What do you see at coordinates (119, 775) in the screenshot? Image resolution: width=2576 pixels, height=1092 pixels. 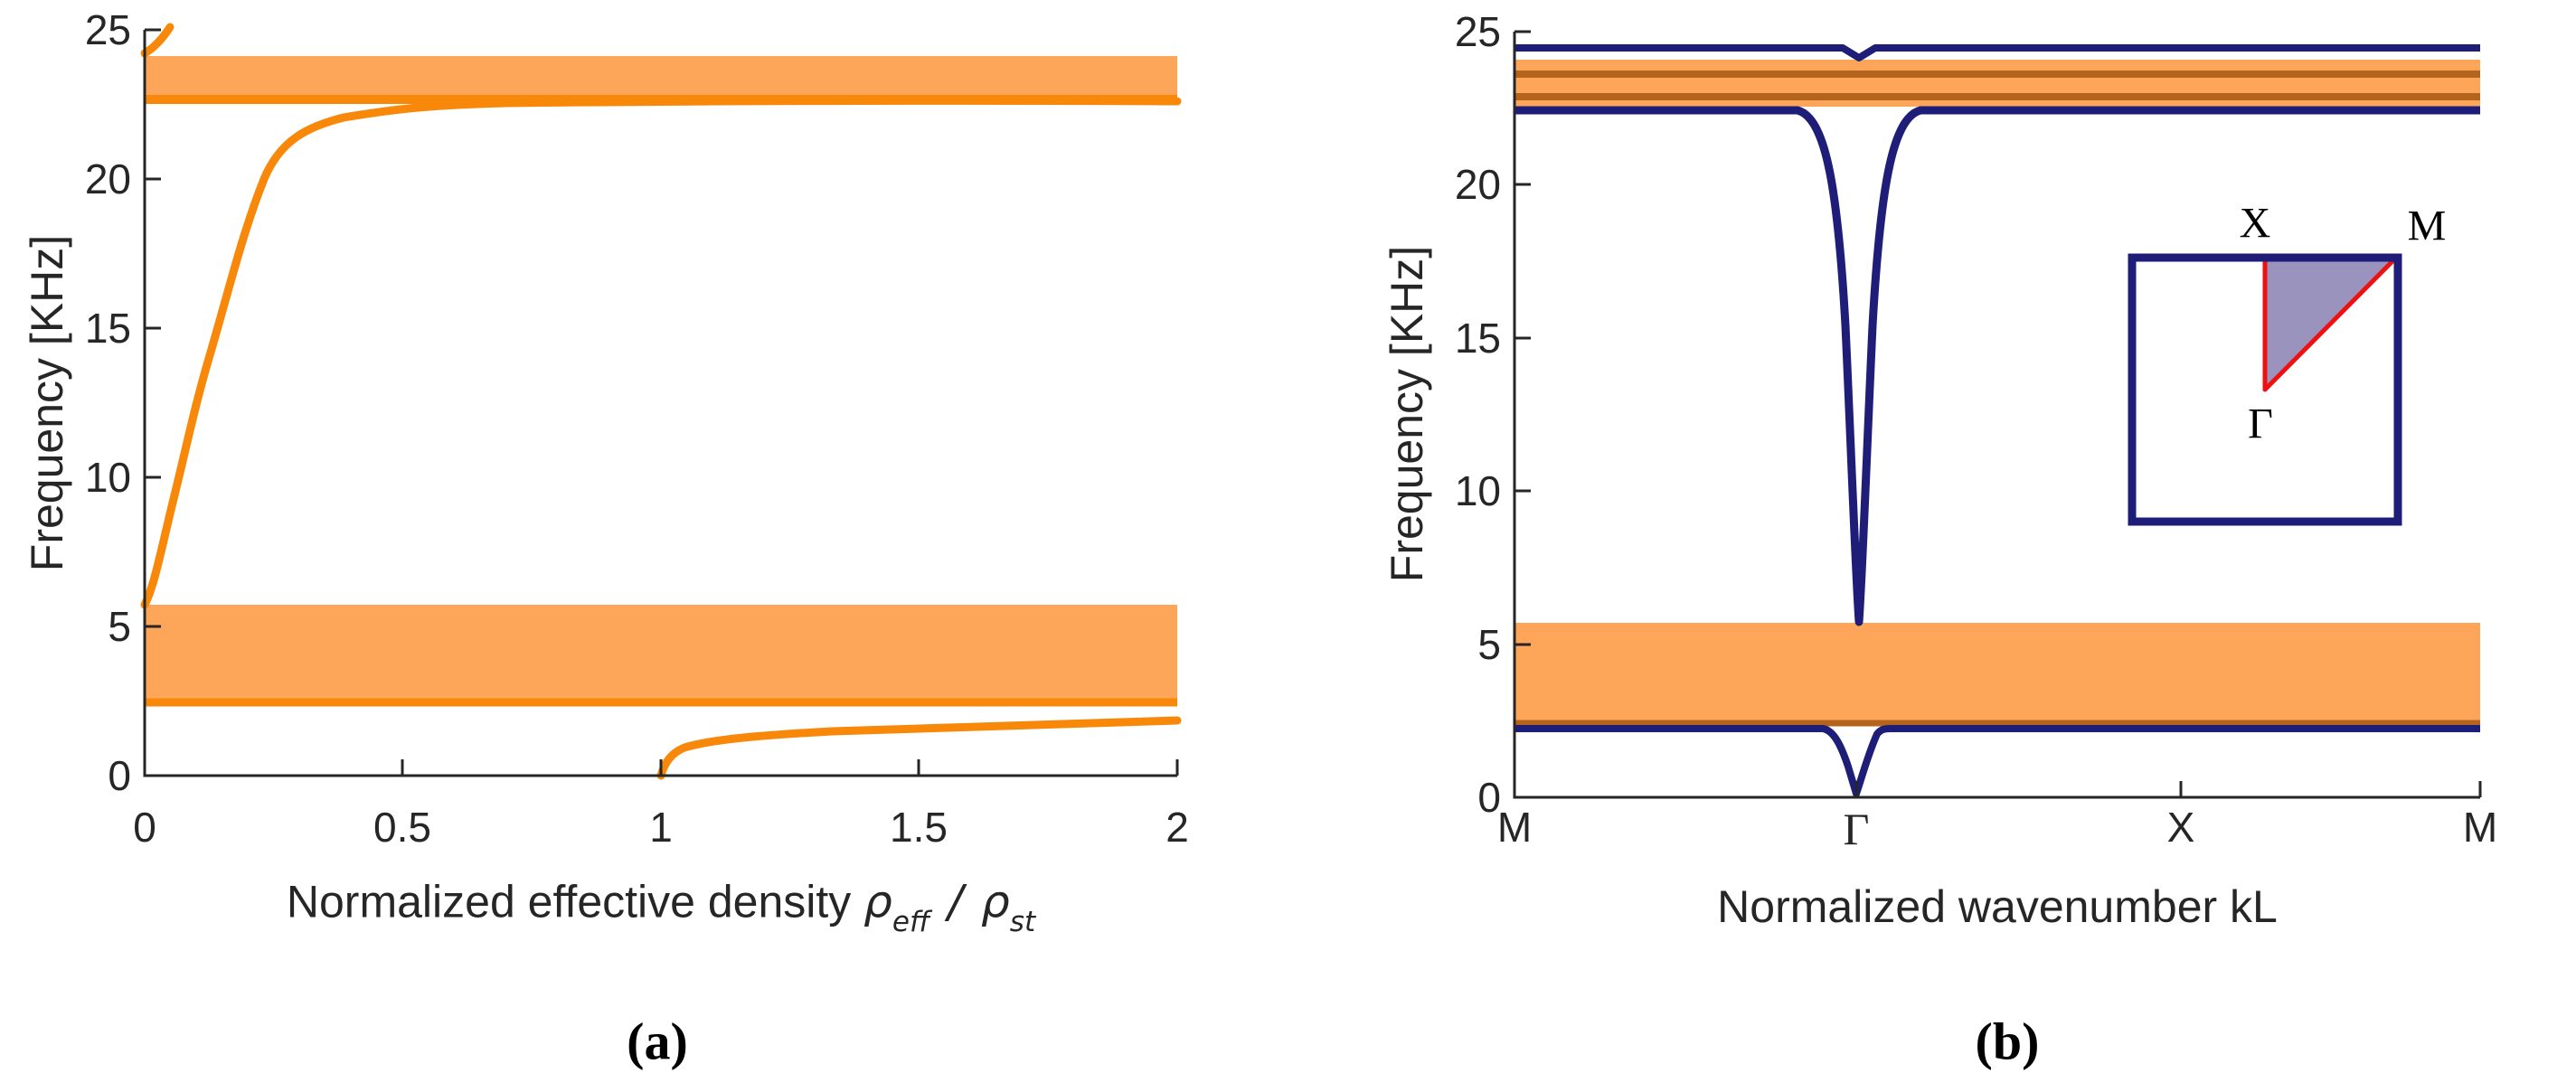 I see `a-ytick-0: 0` at bounding box center [119, 775].